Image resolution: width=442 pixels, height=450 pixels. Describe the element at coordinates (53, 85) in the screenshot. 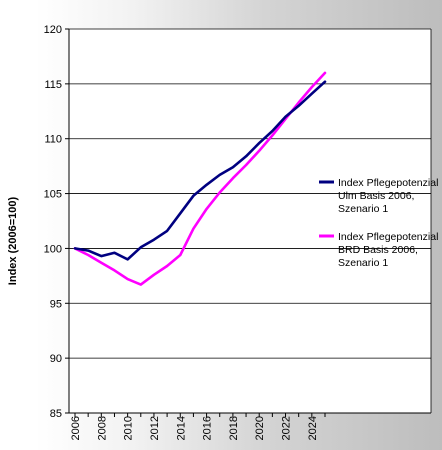

I see `y-tick-label: 115` at that location.